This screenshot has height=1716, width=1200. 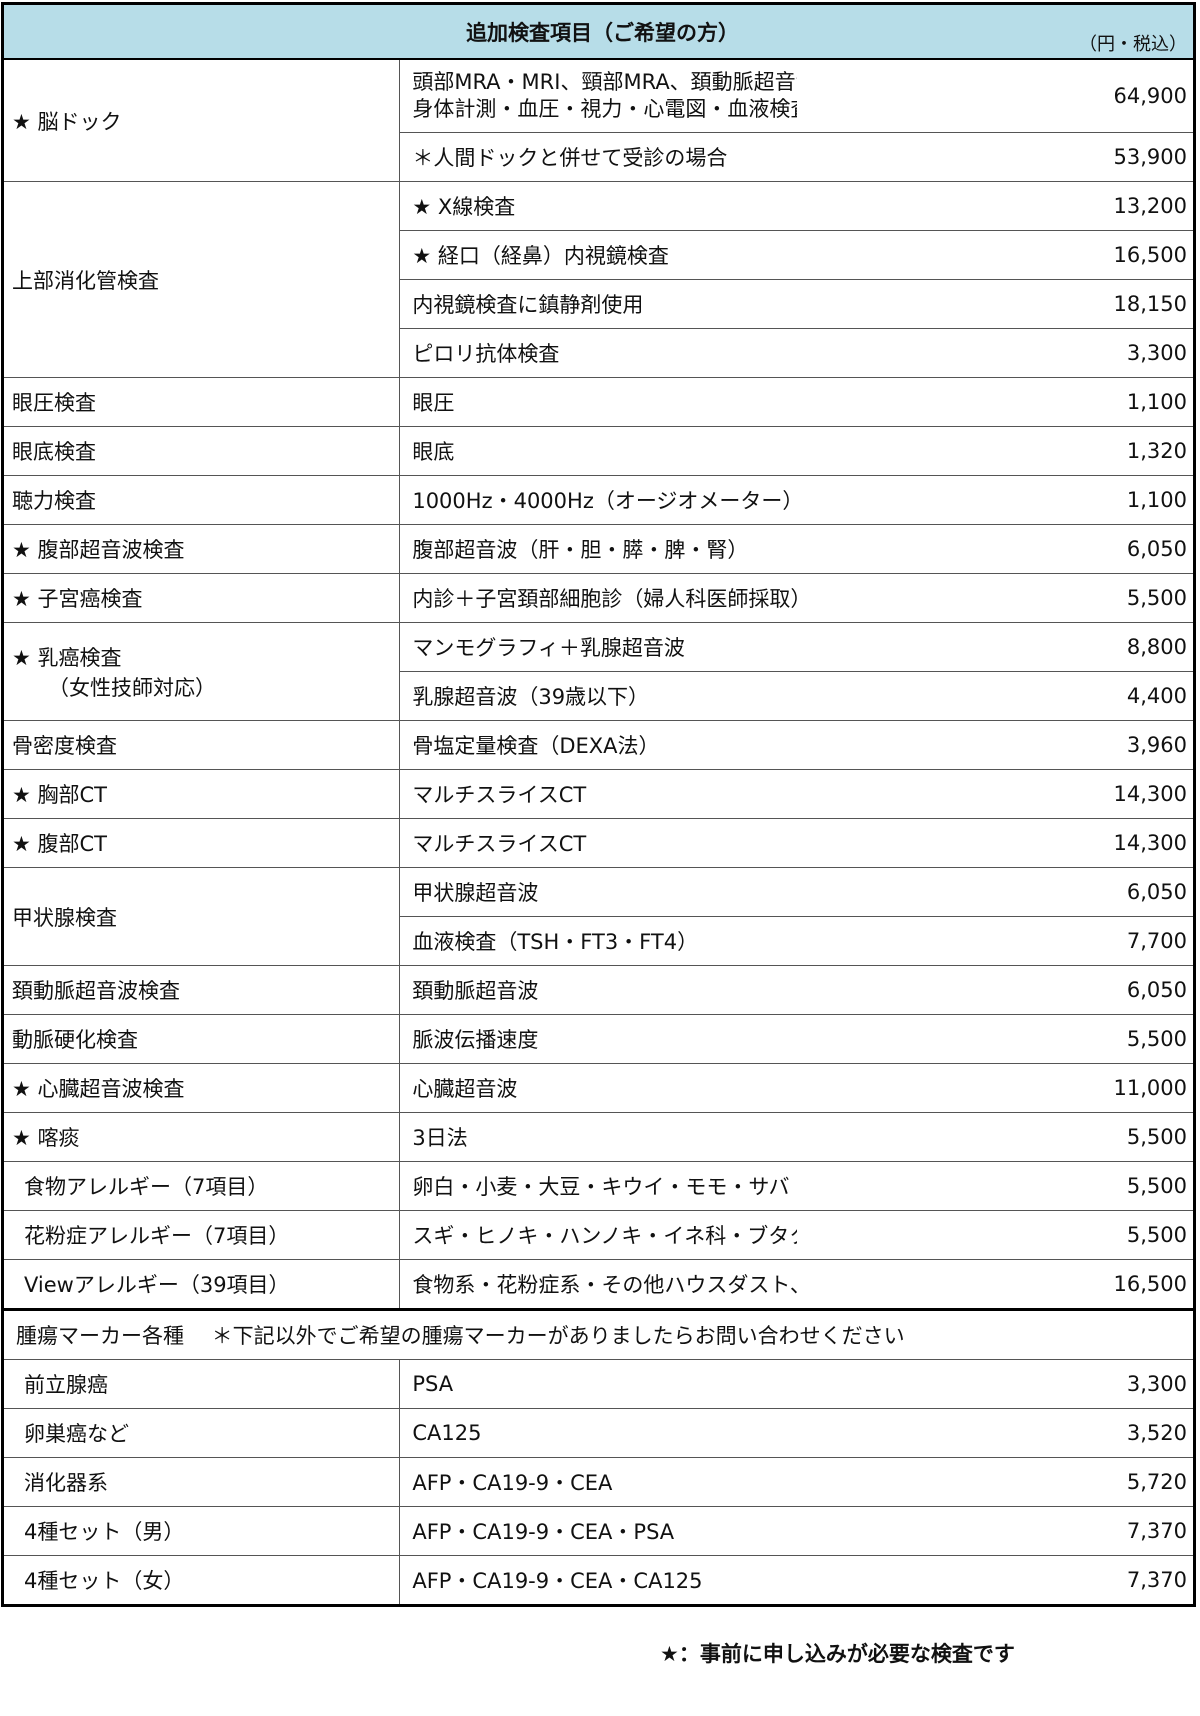 I want to click on exam-description-cell: 骨塩定量検査（DEXA法）, so click(x=598, y=745).